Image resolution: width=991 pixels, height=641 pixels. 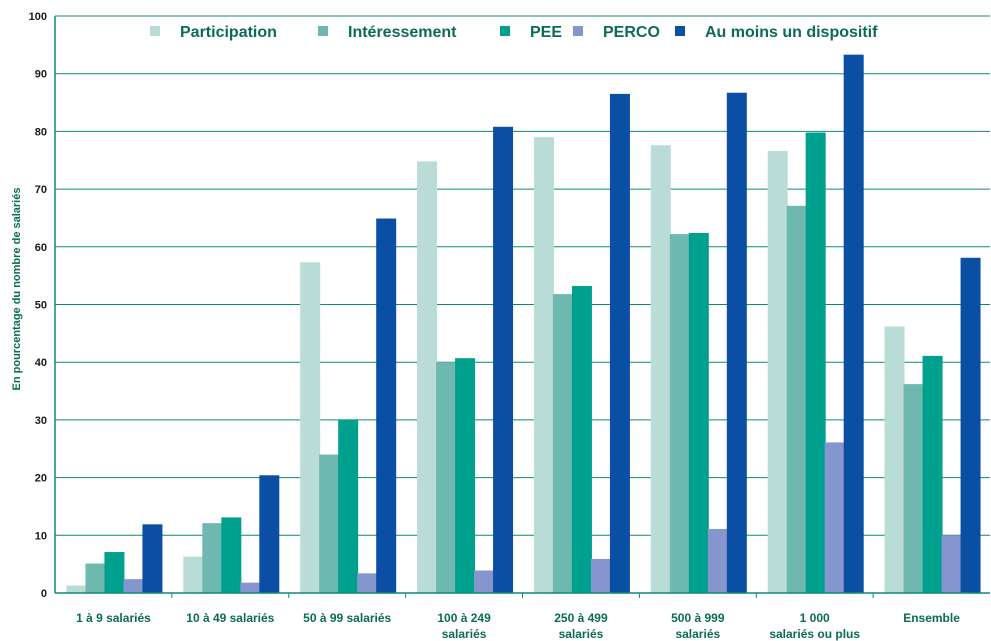 What do you see at coordinates (41, 363) in the screenshot?
I see `y-tick-label: 40` at bounding box center [41, 363].